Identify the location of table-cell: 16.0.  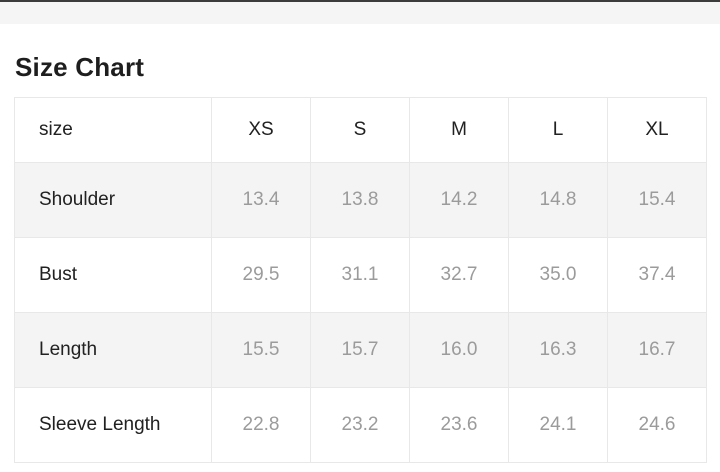
(459, 350).